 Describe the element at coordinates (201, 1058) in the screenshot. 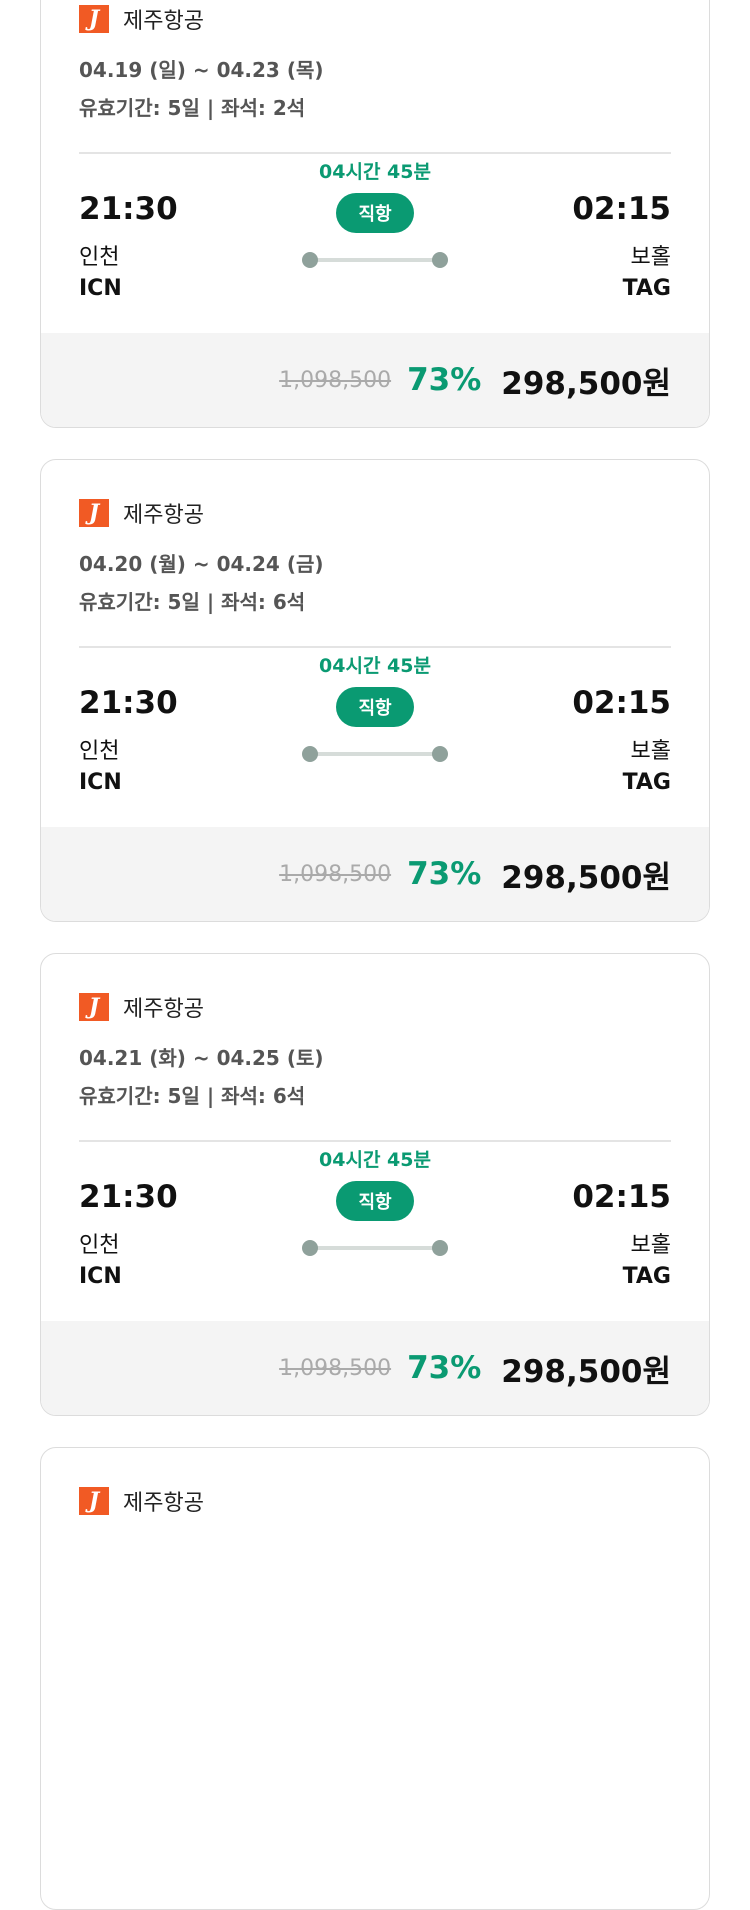

I see `travel-dates: 04.21 (화) ~ 04.25 (토)` at that location.